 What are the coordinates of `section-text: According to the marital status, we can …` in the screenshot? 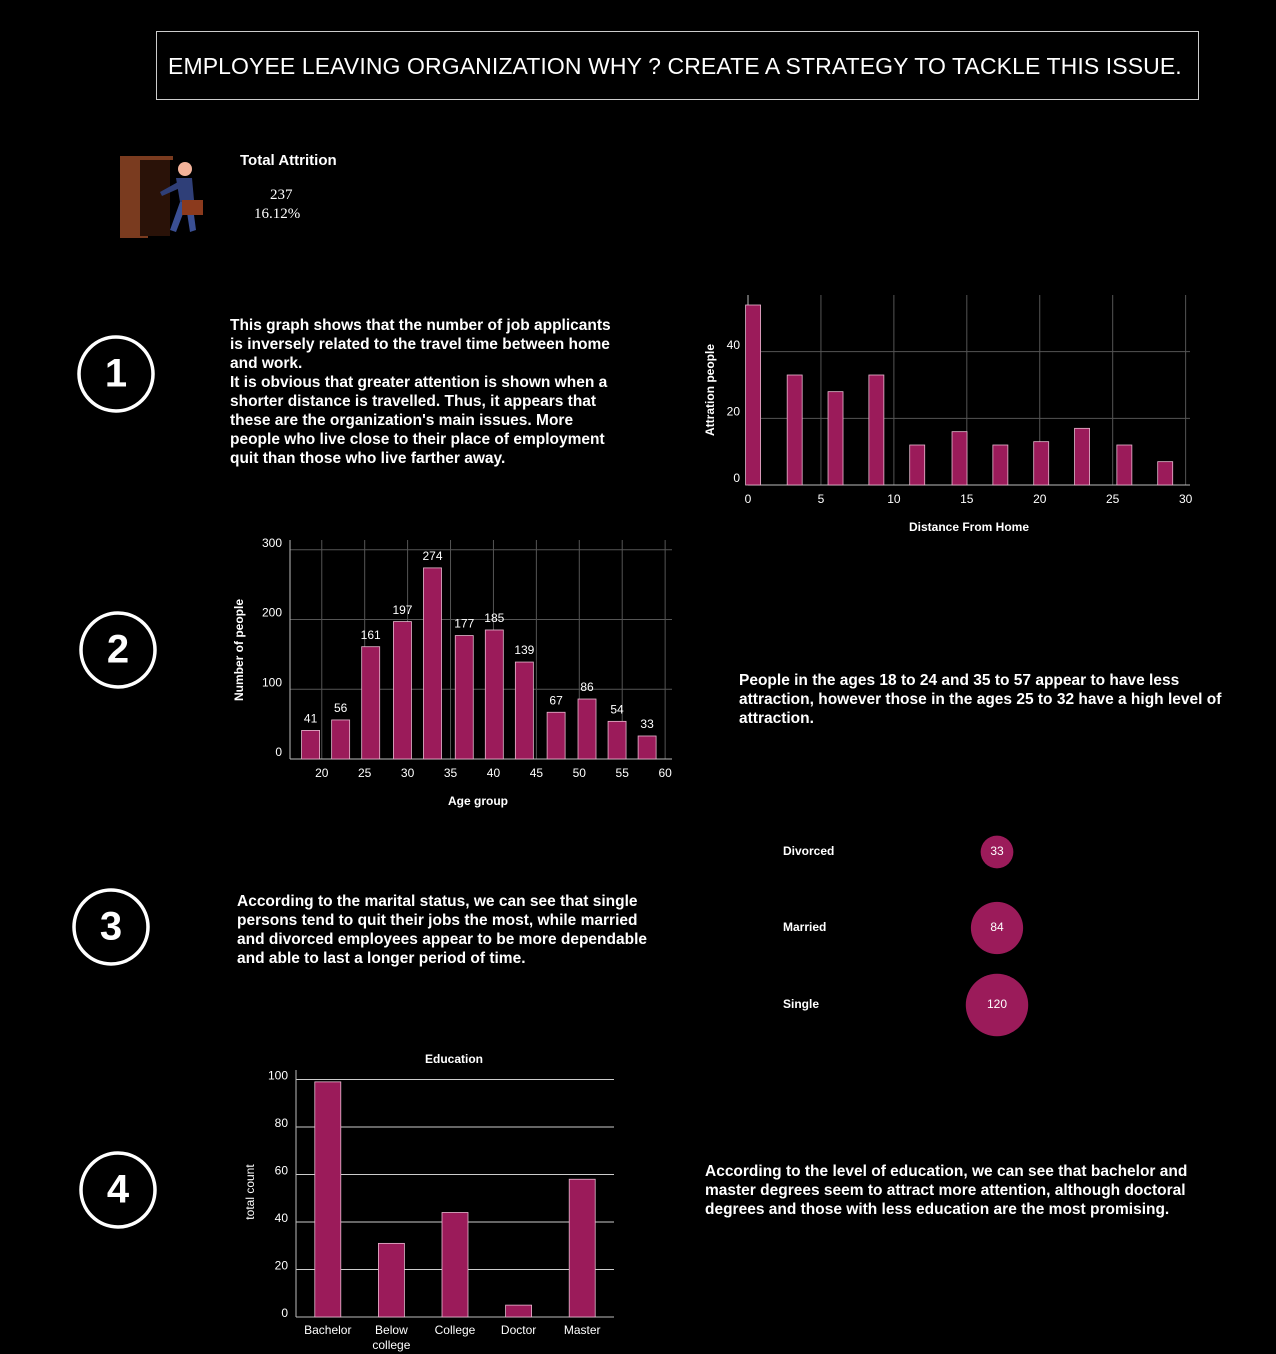 It's located at (447, 930).